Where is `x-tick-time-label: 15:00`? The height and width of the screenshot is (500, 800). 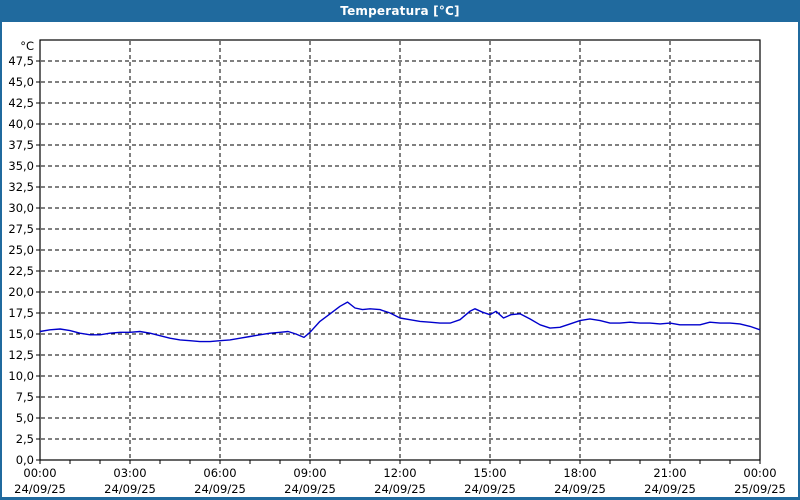
x-tick-time-label: 15:00 is located at coordinates (489, 473).